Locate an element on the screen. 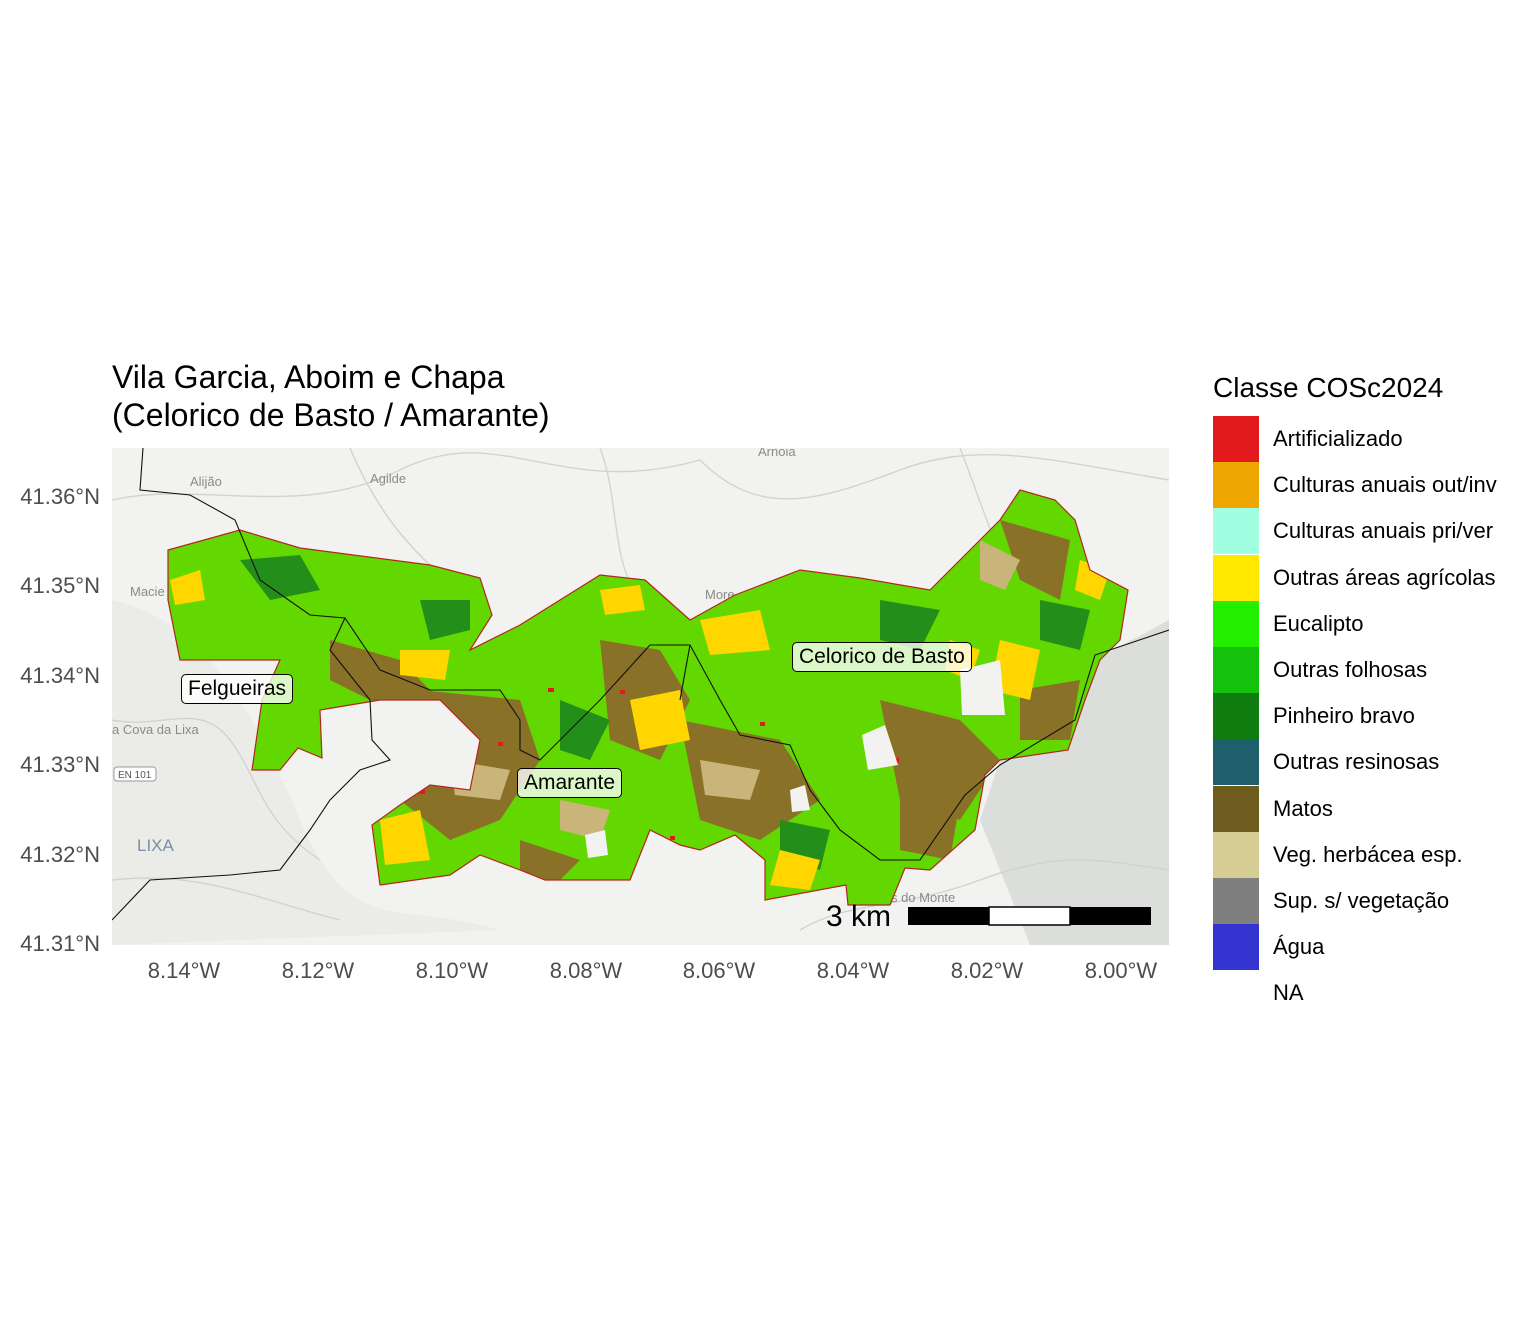 The image size is (1536, 1344). legend-label: Matos is located at coordinates (1303, 808).